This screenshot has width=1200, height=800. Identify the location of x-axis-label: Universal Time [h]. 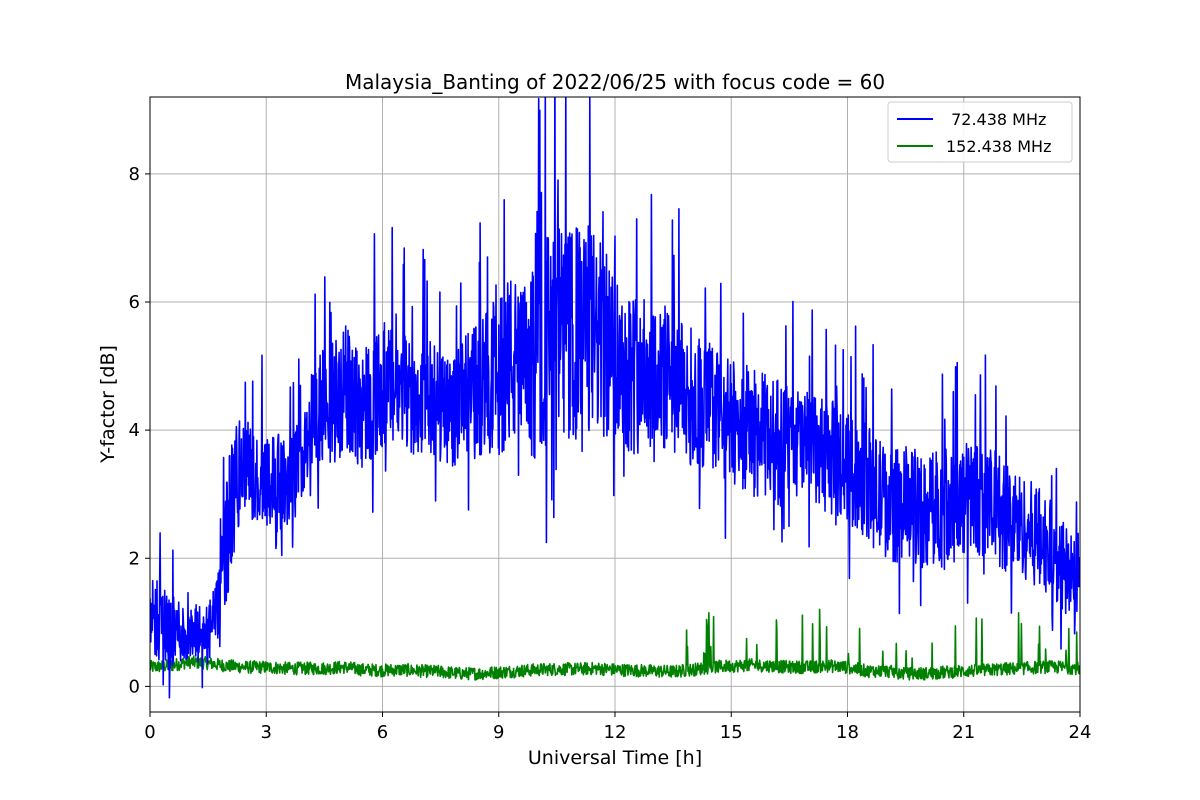
(615, 758).